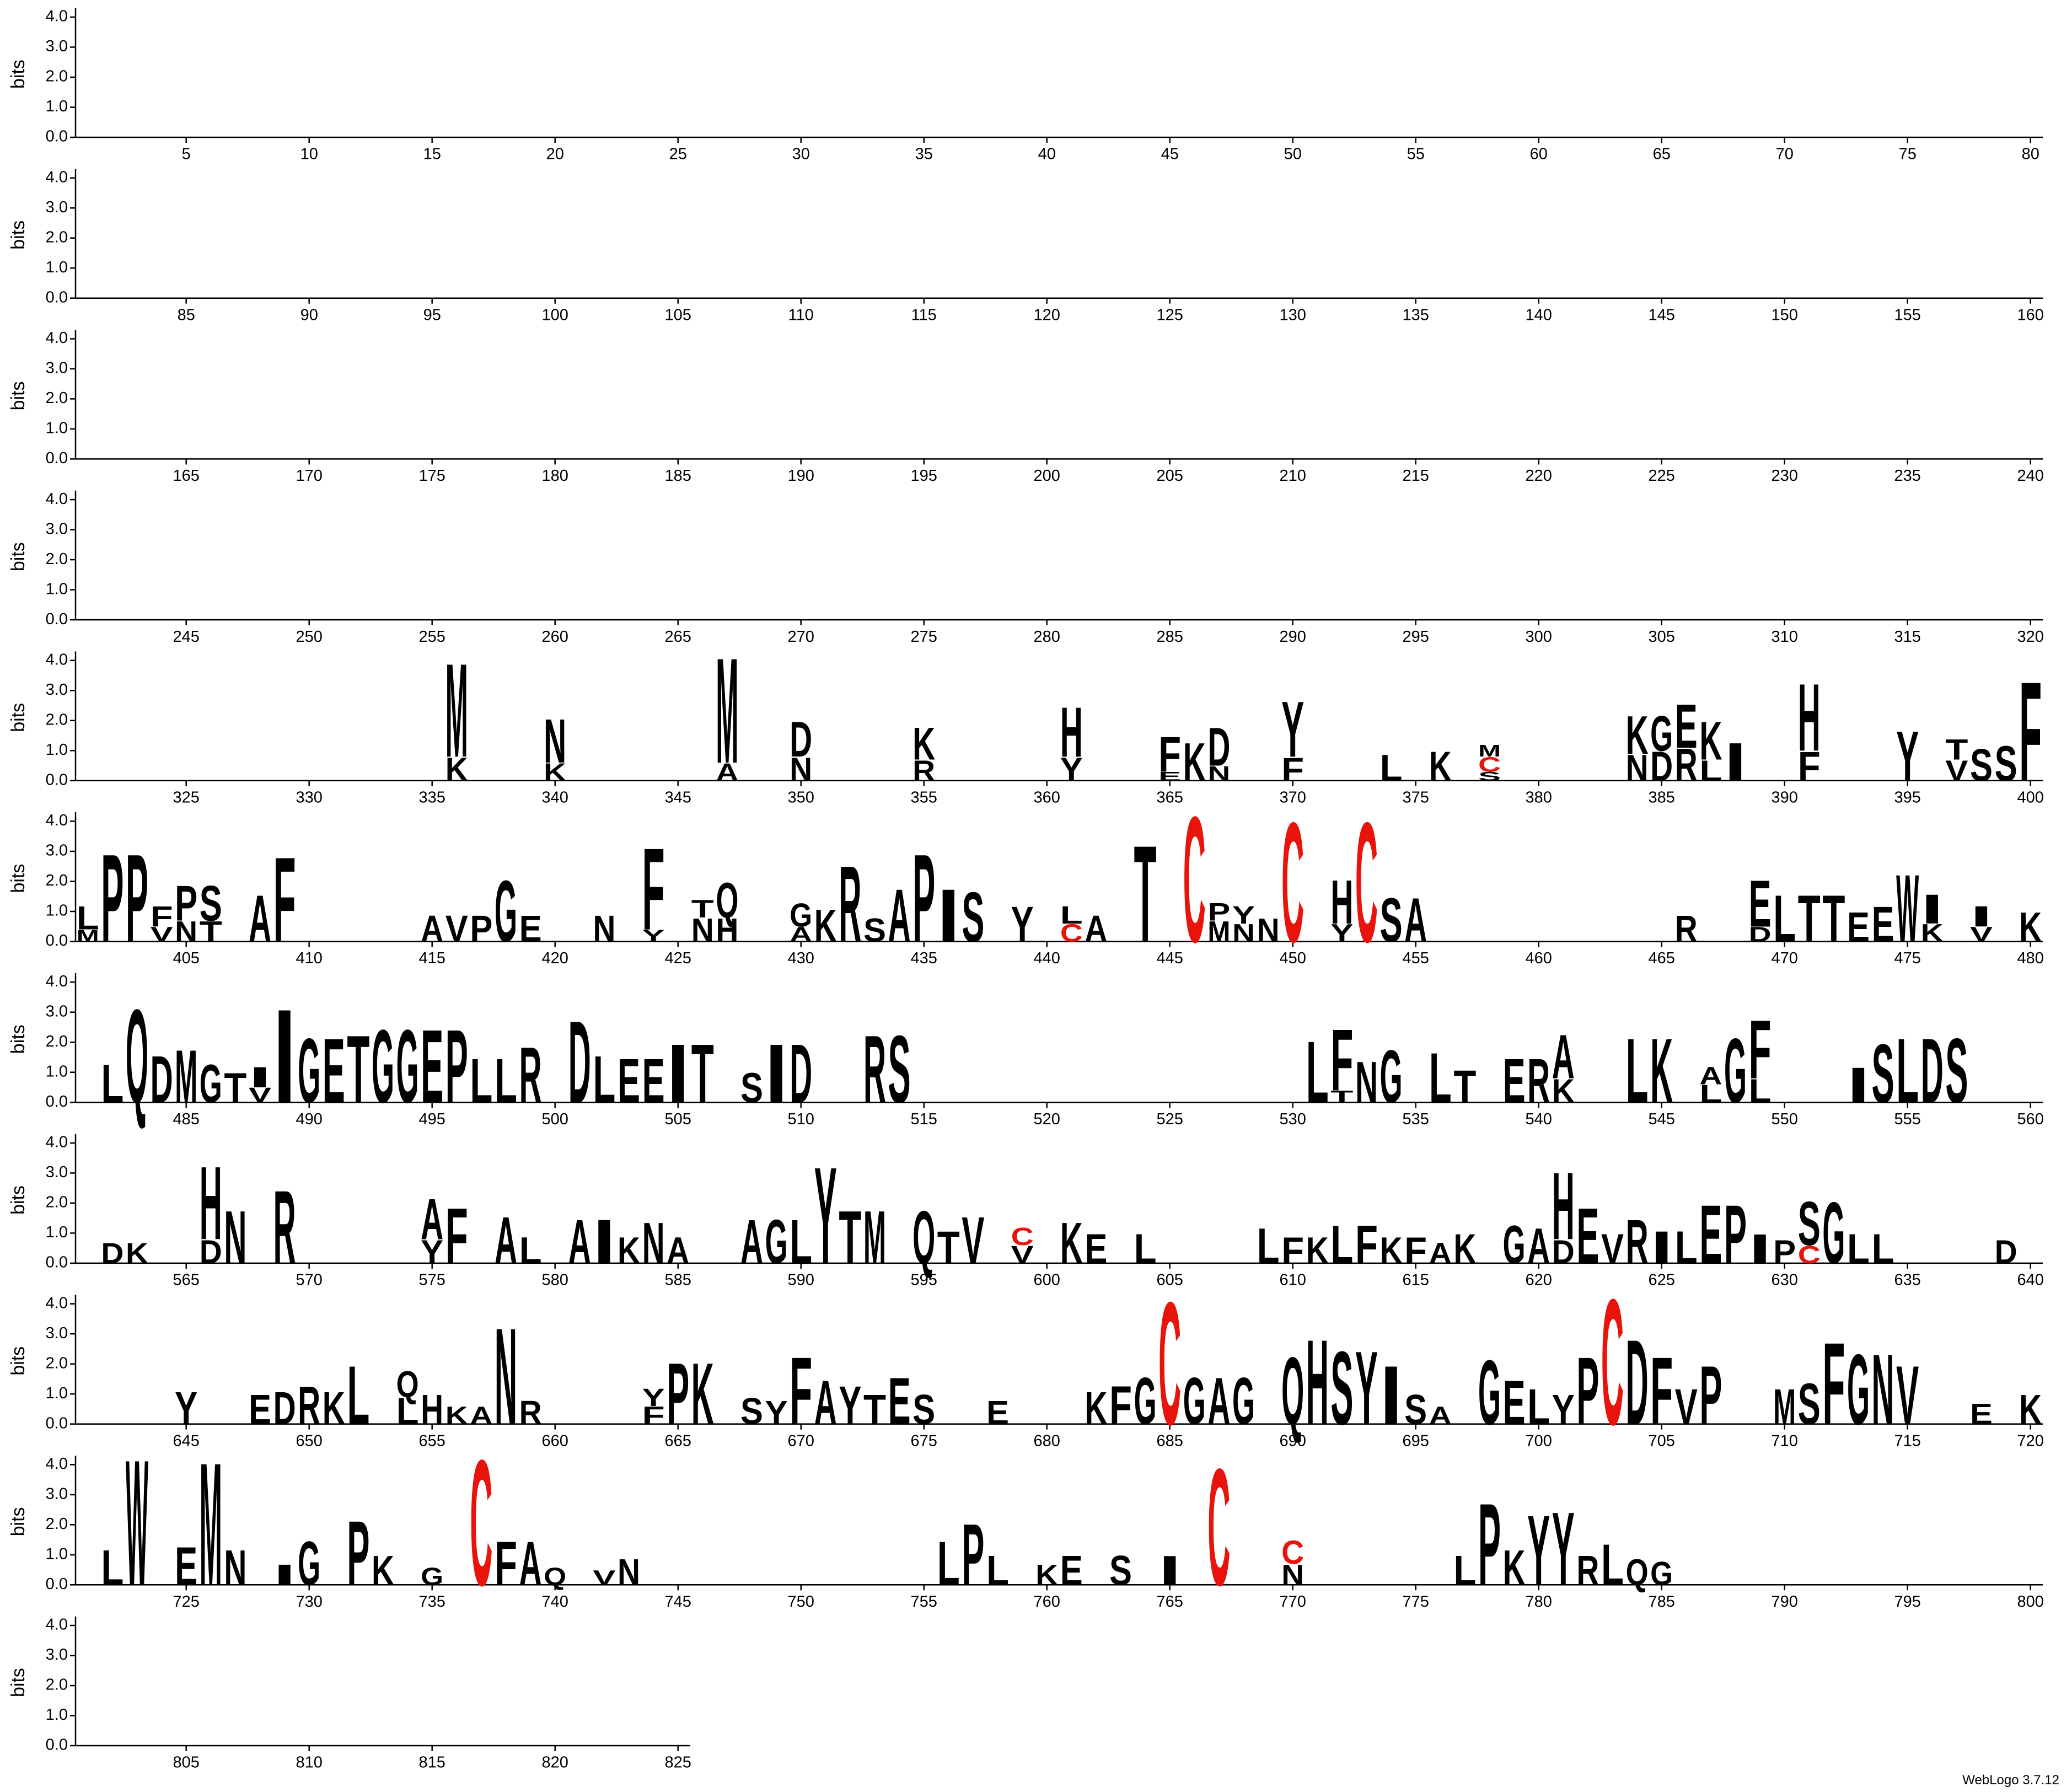 Image resolution: width=2072 pixels, height=1792 pixels. What do you see at coordinates (57, 398) in the screenshot?
I see `y-tick-label: 2.0` at bounding box center [57, 398].